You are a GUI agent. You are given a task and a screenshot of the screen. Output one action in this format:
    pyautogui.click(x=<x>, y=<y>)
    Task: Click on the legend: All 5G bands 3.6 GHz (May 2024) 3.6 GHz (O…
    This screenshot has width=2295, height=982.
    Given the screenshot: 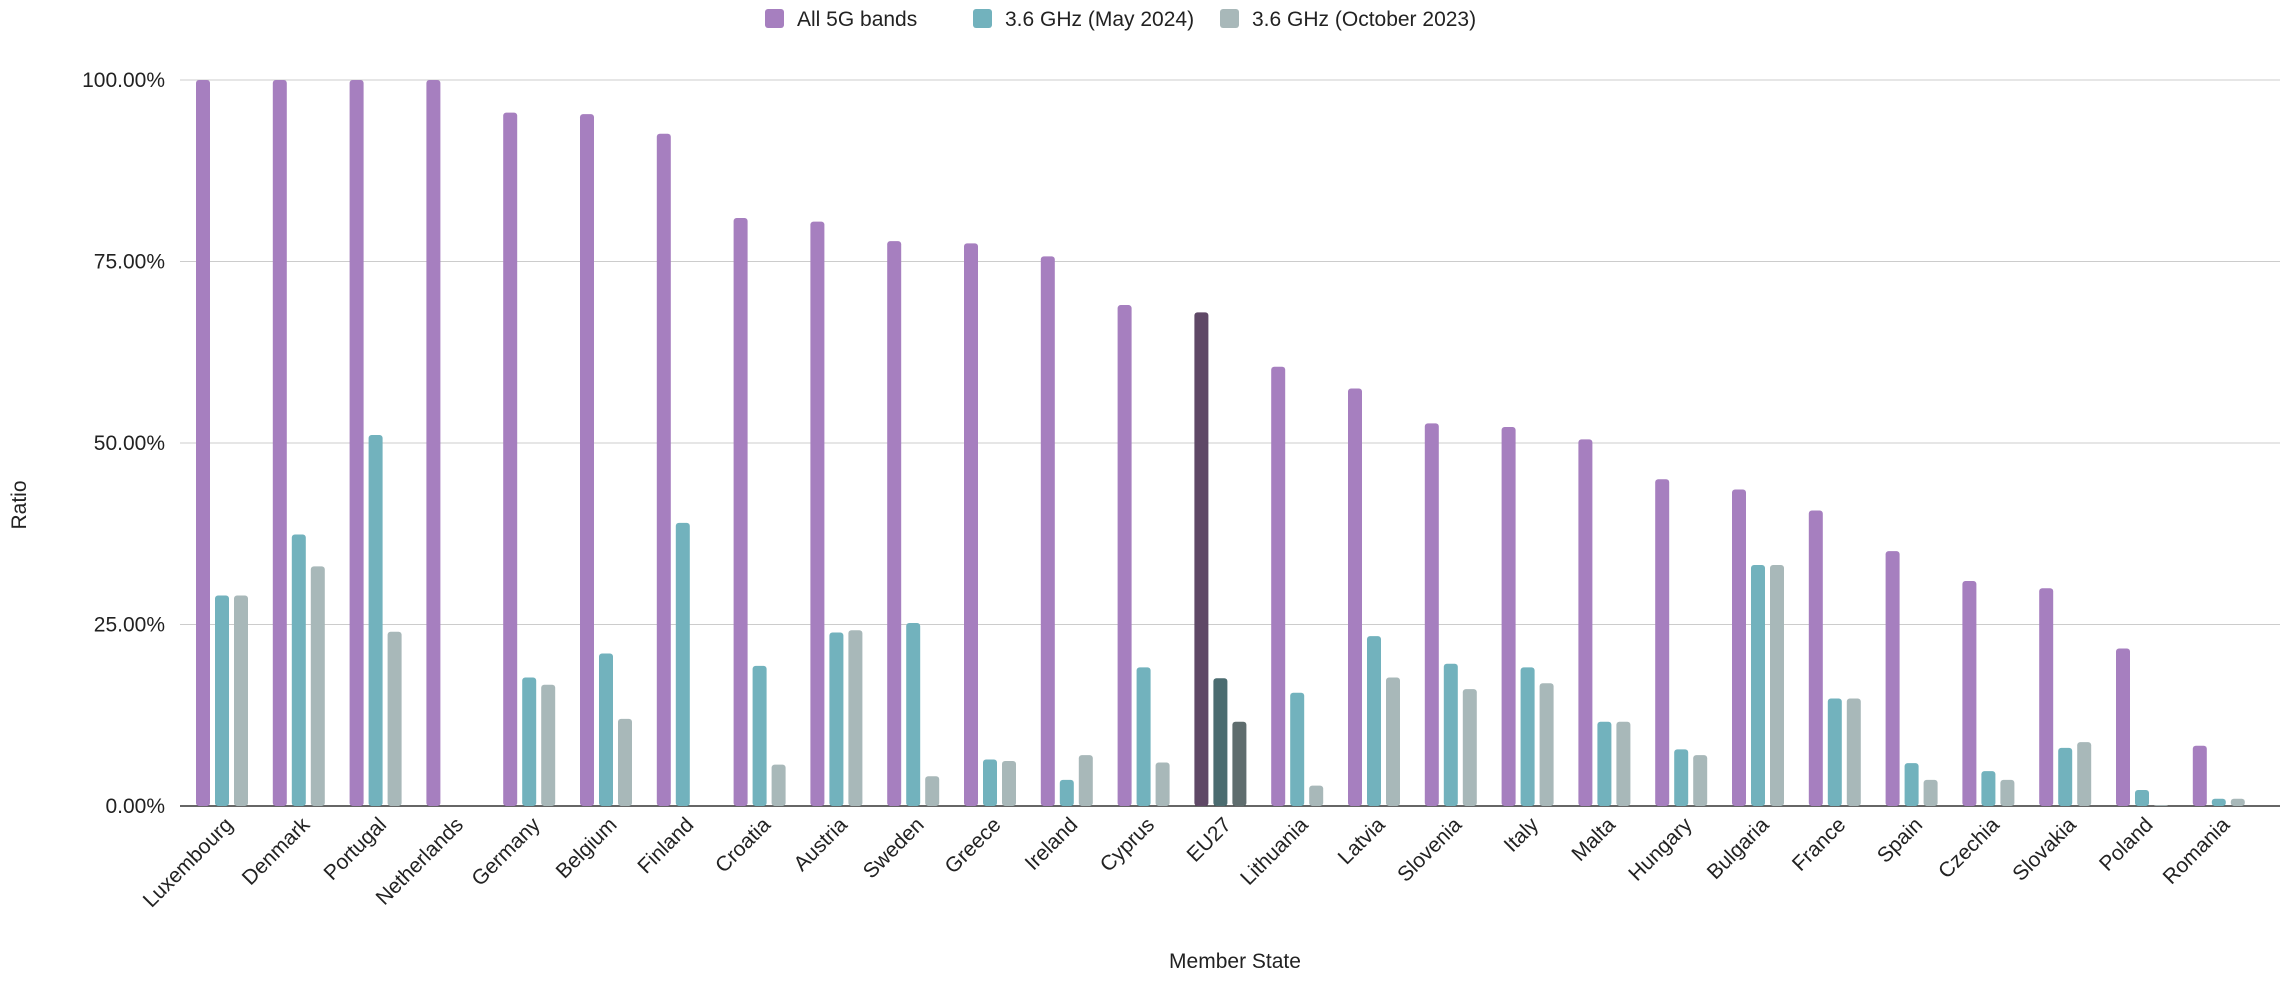 What is the action you would take?
    pyautogui.click(x=1120, y=19)
    